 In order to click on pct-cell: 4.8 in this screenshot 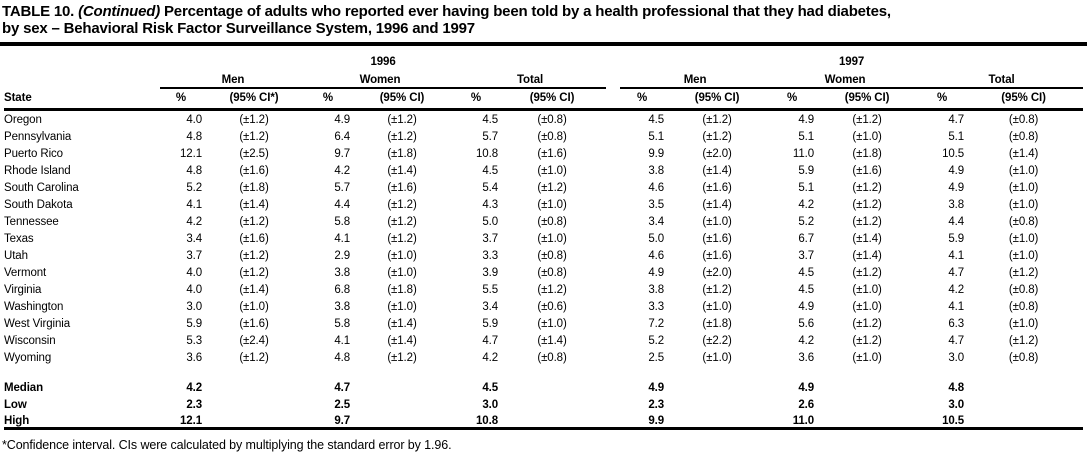, I will do `click(194, 137)`.